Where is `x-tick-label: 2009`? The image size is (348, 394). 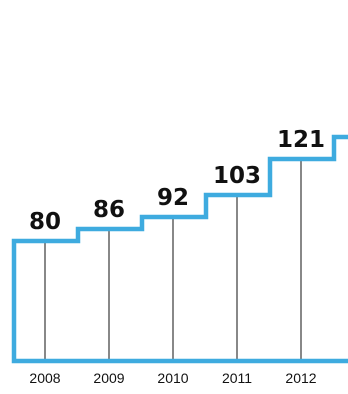
x-tick-label: 2009 is located at coordinates (108, 378).